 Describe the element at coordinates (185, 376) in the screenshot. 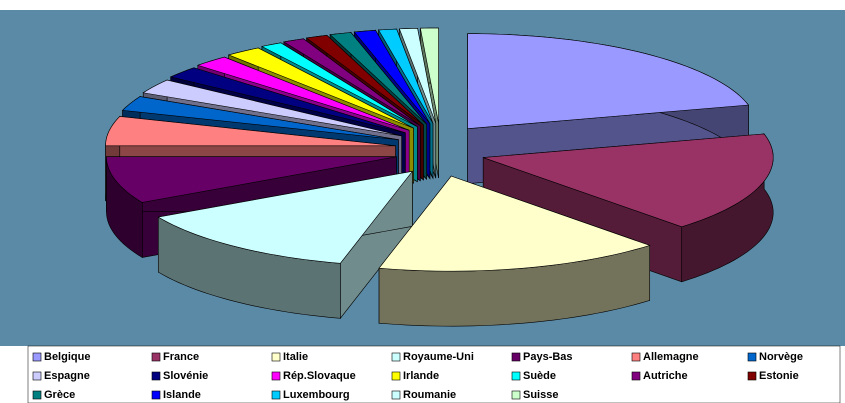

I see `legend-label: Slovénie` at that location.